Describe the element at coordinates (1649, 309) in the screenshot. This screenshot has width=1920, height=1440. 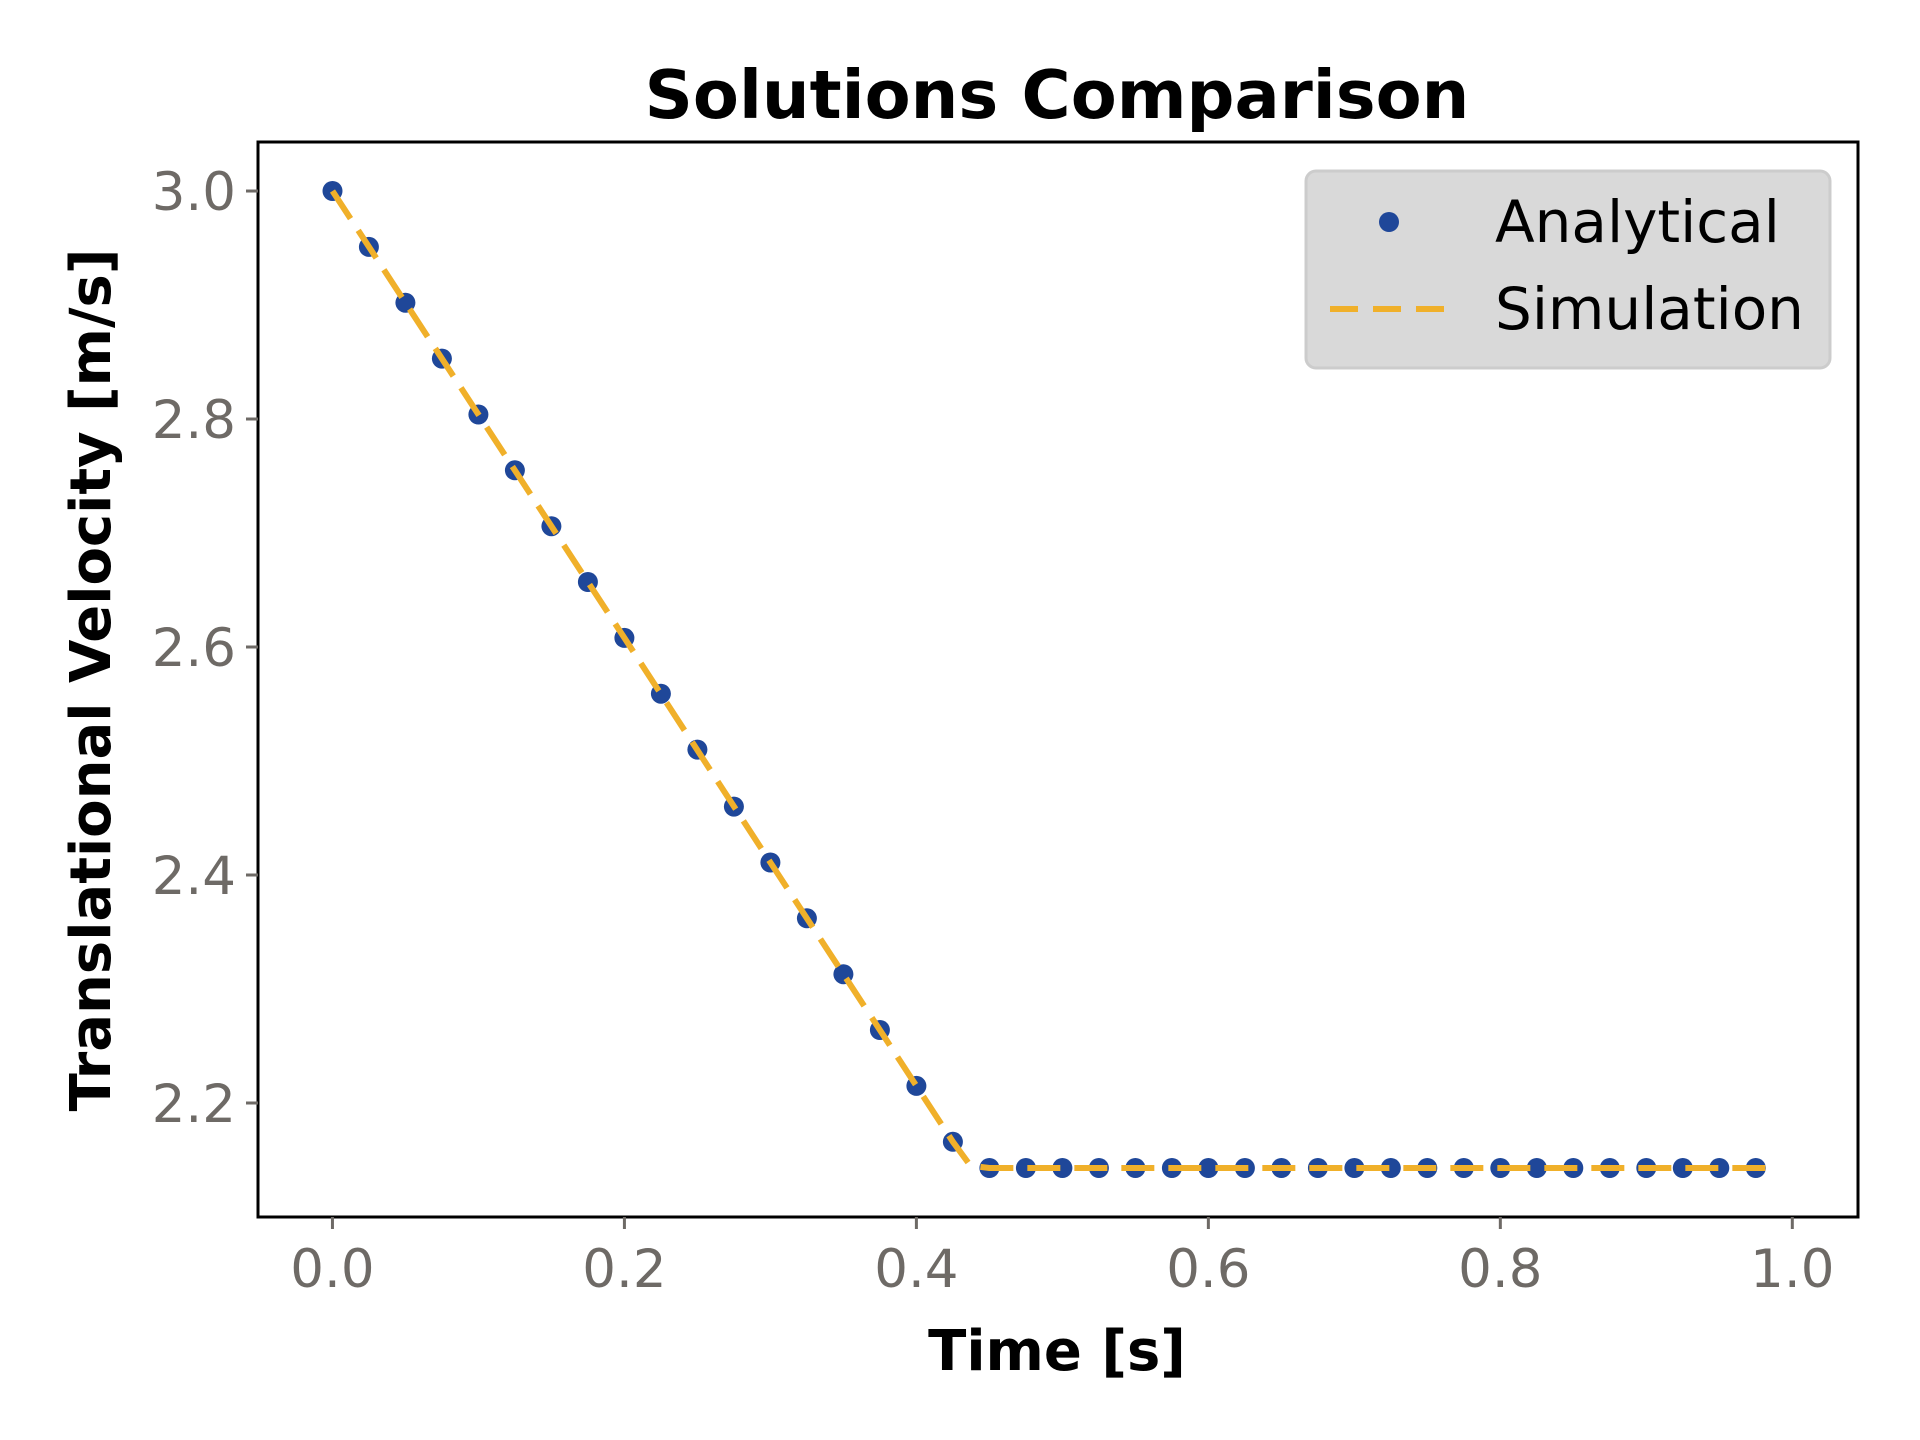
I see `legend-label-simulation: Simulation` at that location.